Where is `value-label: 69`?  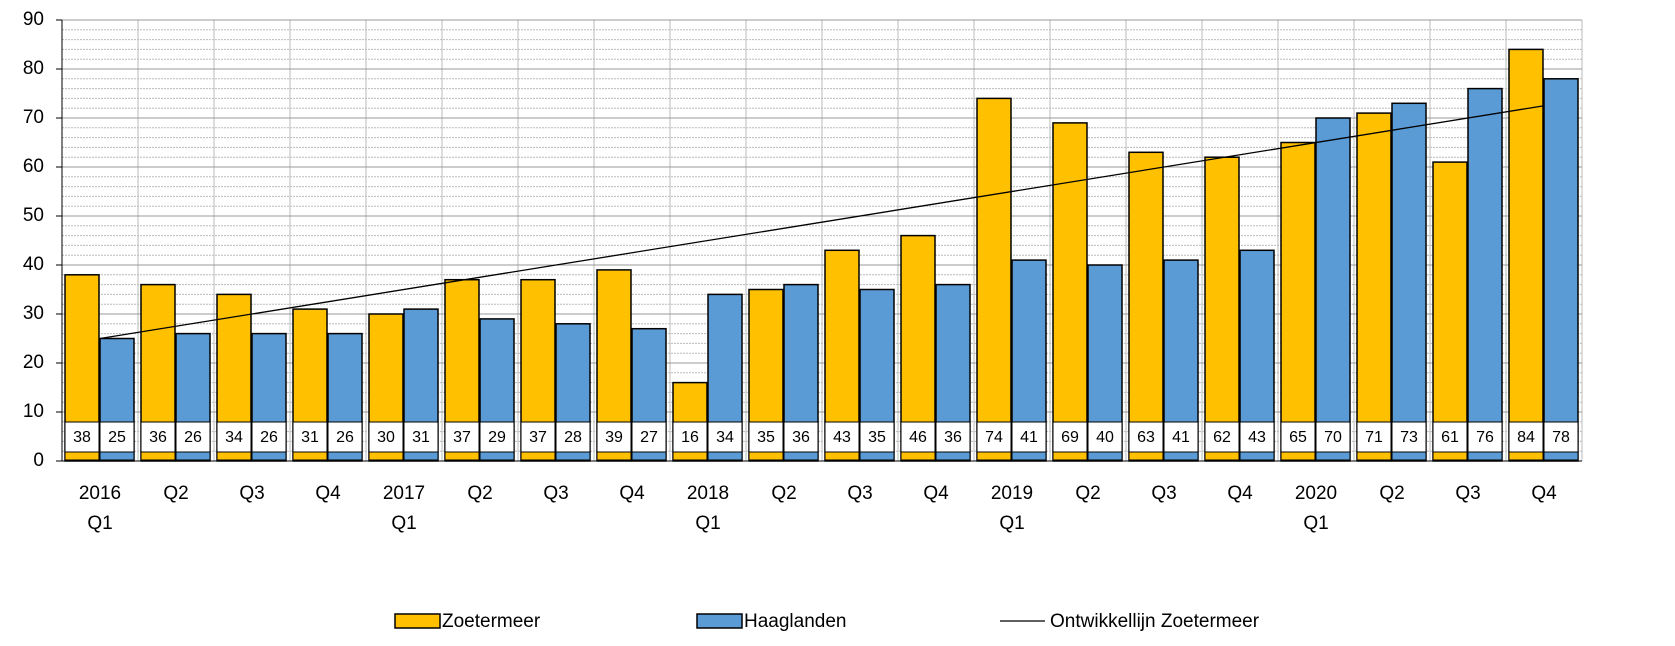
value-label: 69 is located at coordinates (1070, 437).